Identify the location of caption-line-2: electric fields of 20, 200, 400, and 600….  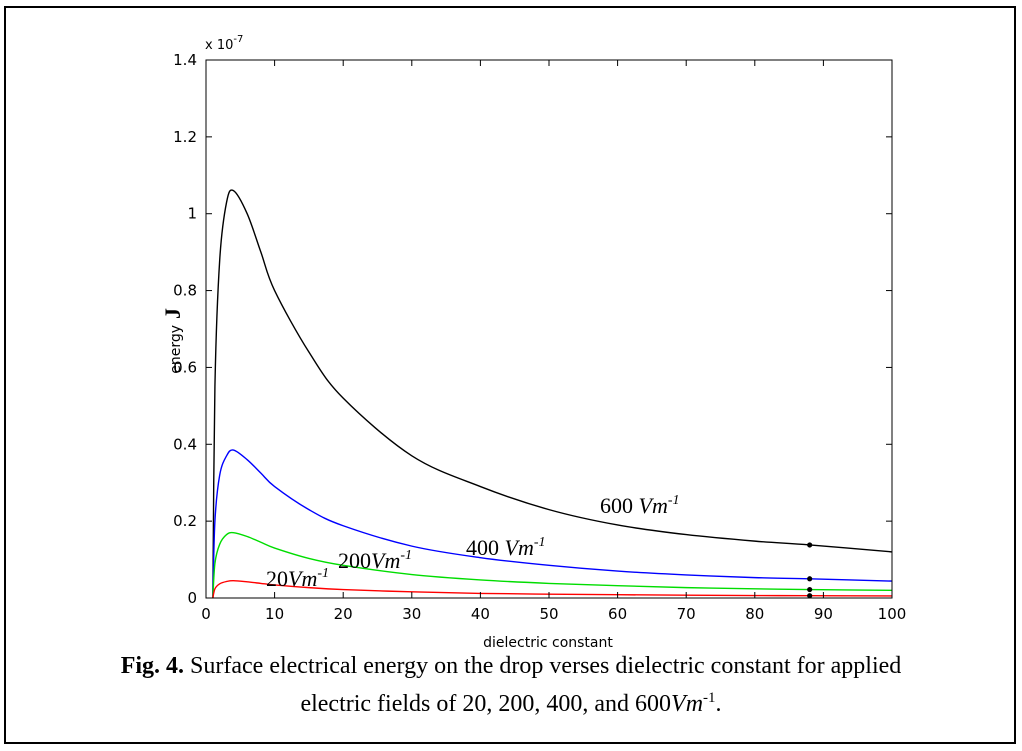
(511, 701).